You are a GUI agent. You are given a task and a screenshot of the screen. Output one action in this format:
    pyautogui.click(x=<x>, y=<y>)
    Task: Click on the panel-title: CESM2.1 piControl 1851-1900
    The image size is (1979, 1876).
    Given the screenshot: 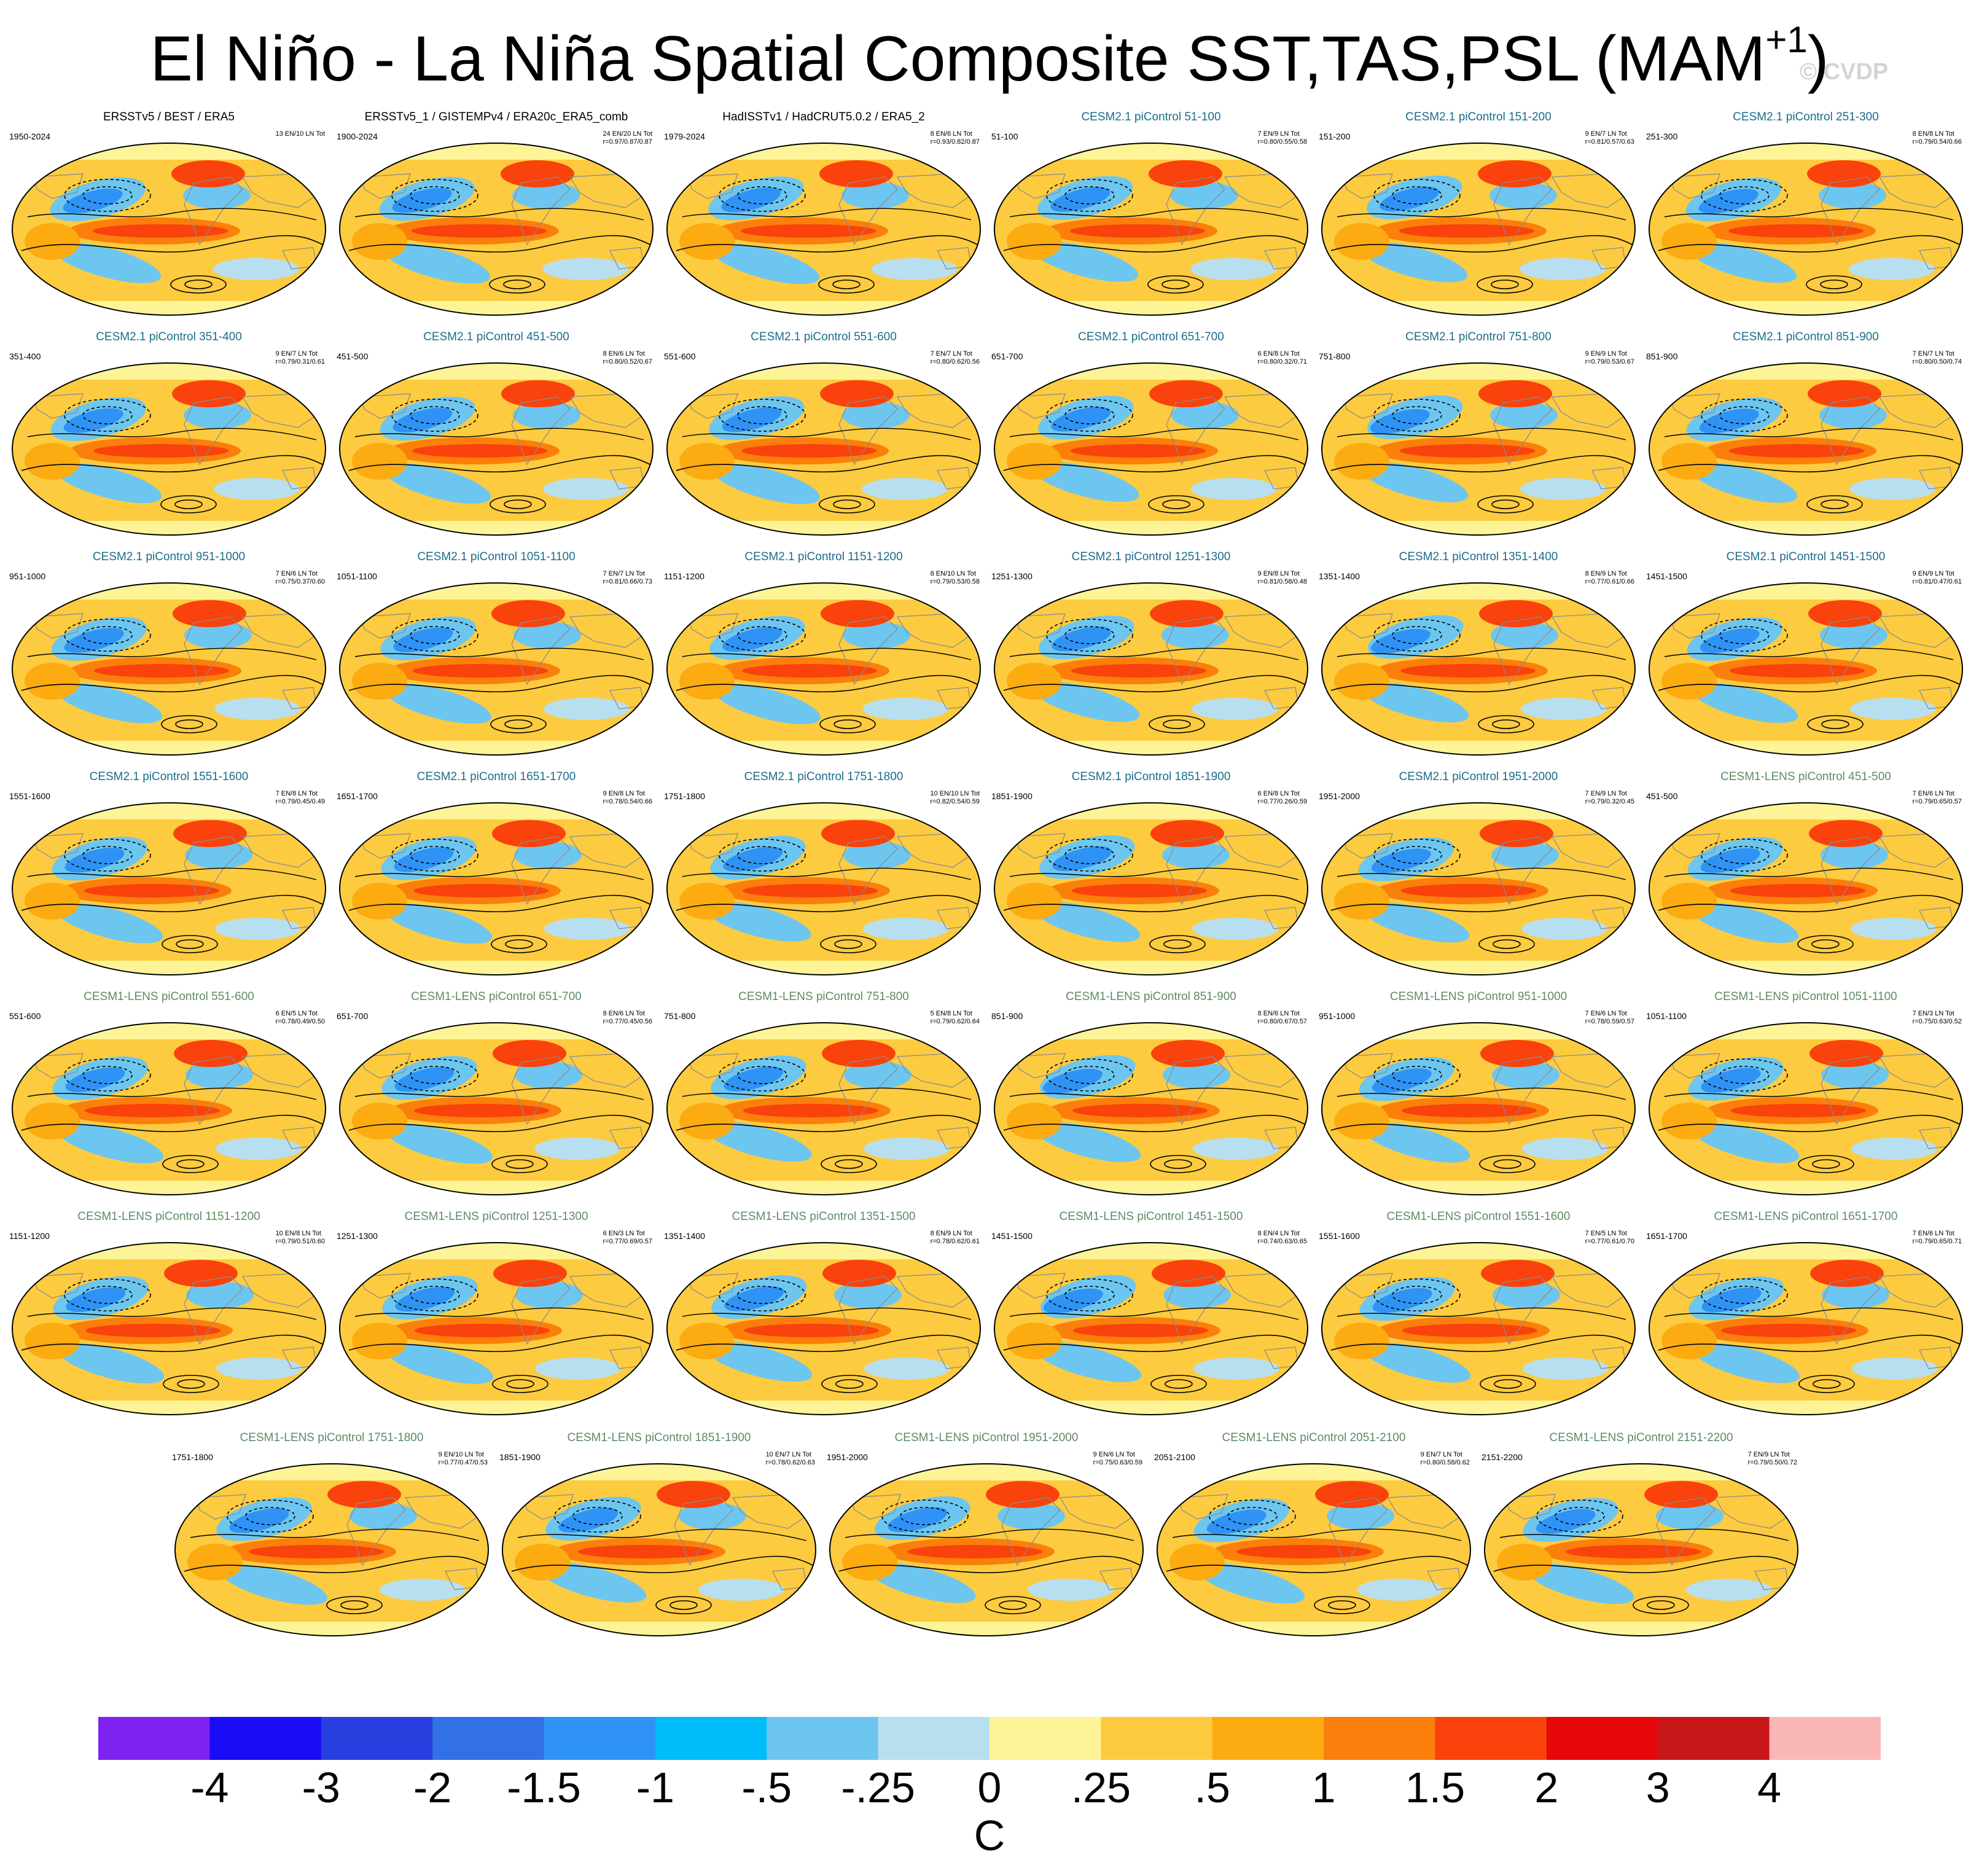 What is the action you would take?
    pyautogui.click(x=1151, y=776)
    